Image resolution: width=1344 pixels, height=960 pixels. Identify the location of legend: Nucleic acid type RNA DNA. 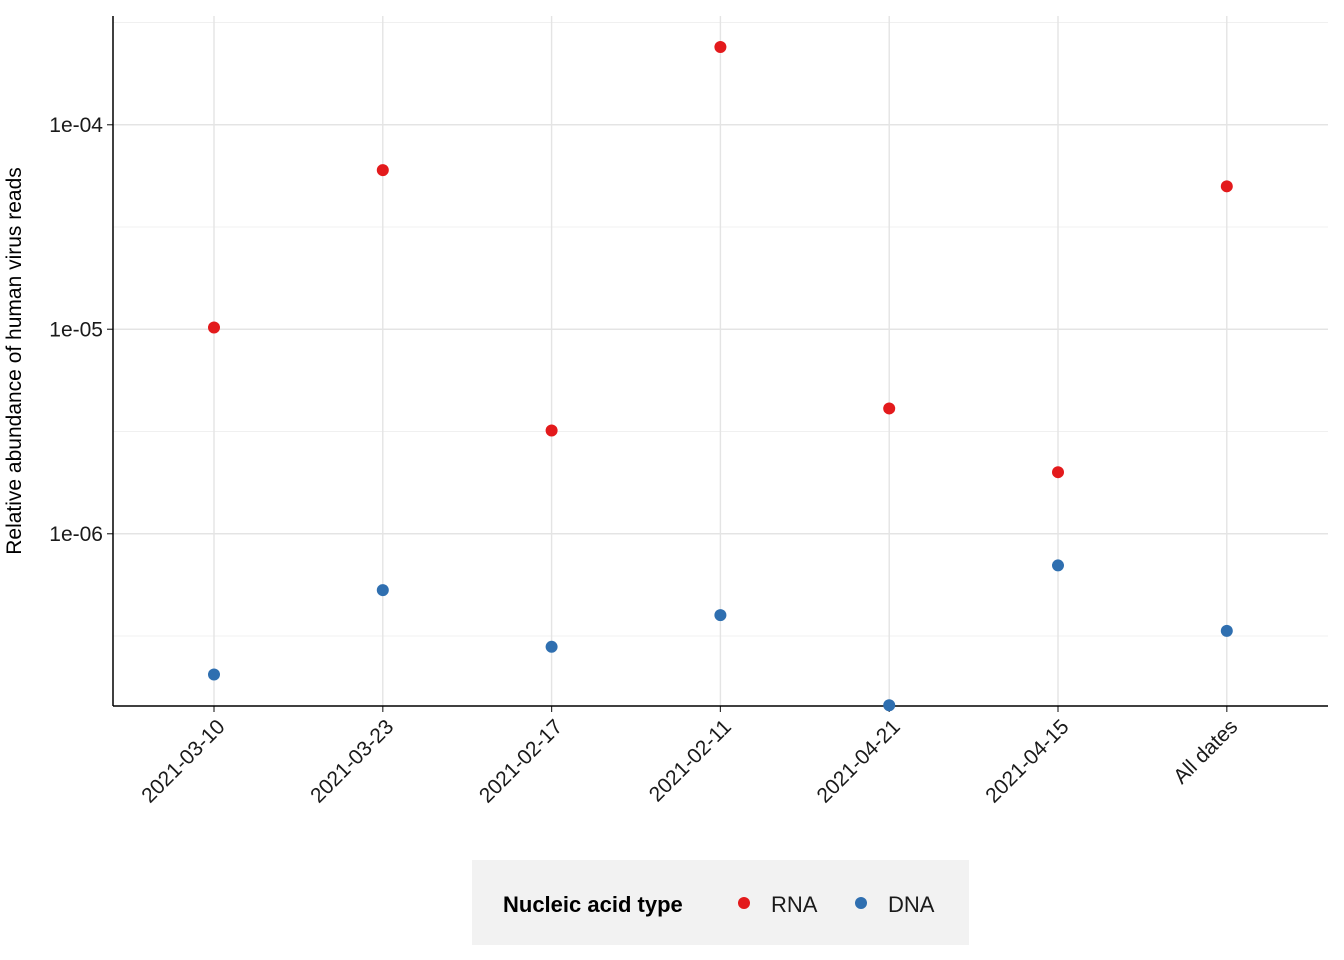
(720, 902).